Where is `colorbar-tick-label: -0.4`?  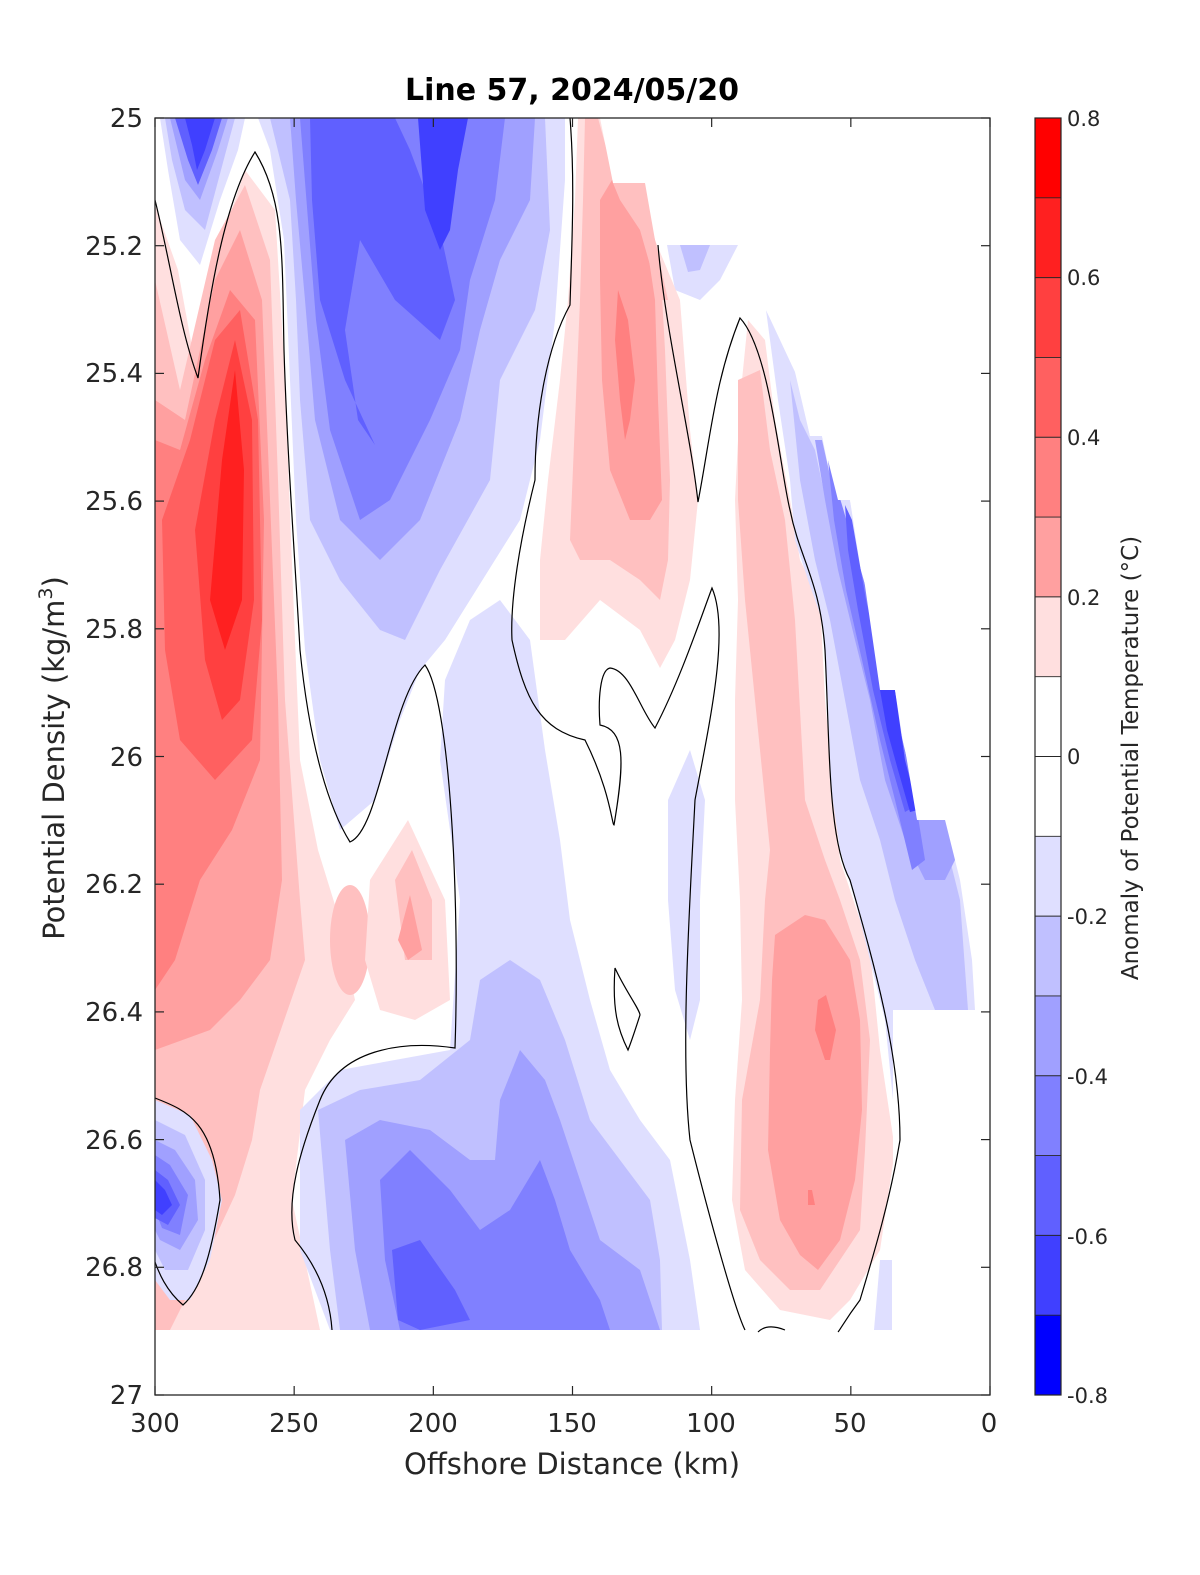 colorbar-tick-label: -0.4 is located at coordinates (1087, 1077).